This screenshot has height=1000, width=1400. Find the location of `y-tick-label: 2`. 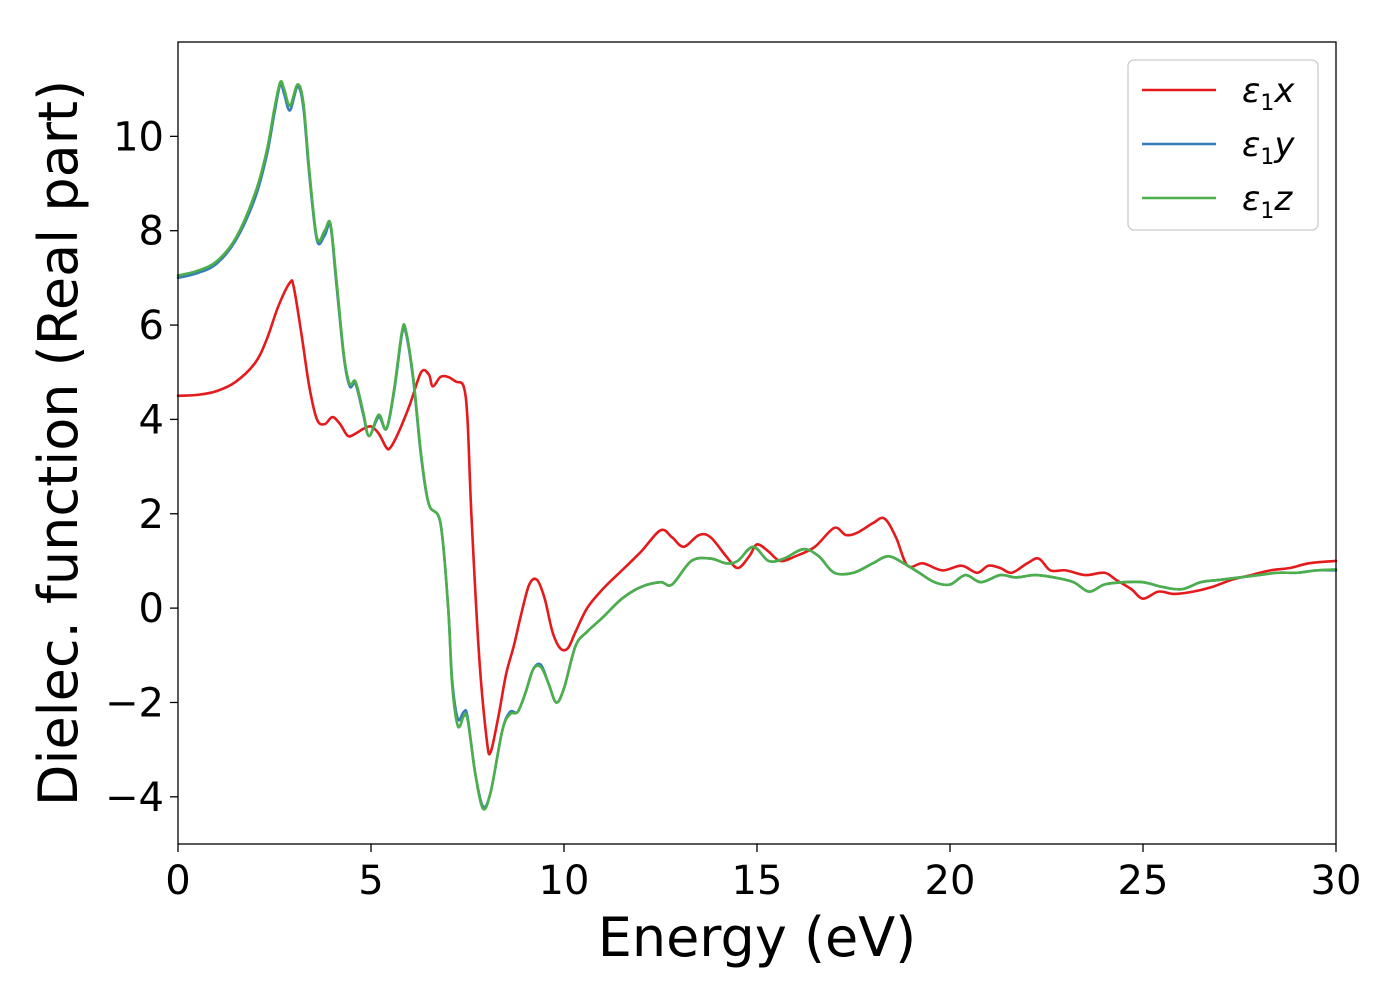

y-tick-label: 2 is located at coordinates (151, 515).